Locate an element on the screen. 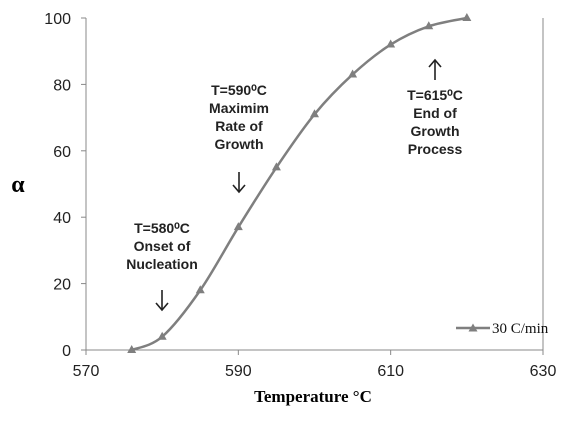 The height and width of the screenshot is (424, 574). annotation: T=615⁰C End of Growth Process is located at coordinates (435, 107).